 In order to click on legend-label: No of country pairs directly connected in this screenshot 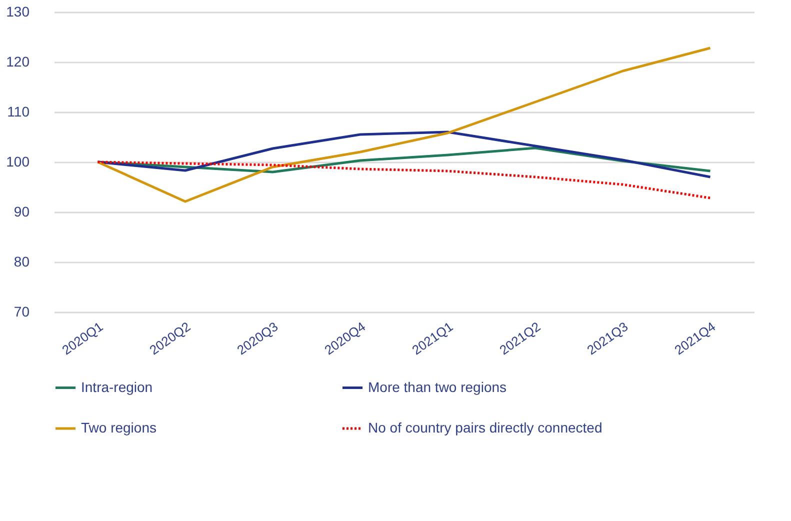, I will do `click(485, 428)`.